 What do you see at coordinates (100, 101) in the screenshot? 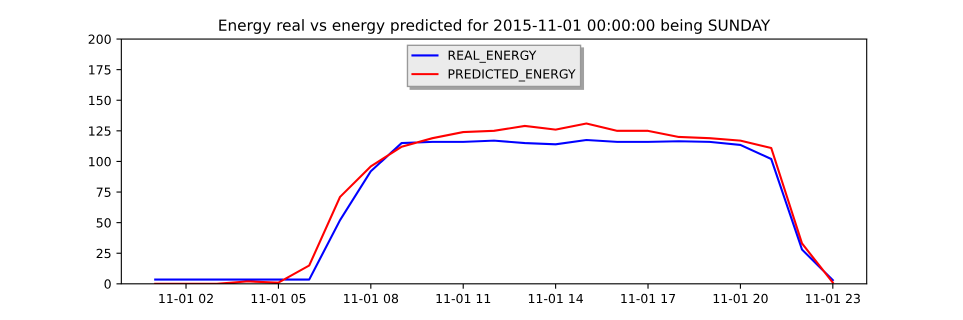
I see `y-tick-label: 150` at bounding box center [100, 101].